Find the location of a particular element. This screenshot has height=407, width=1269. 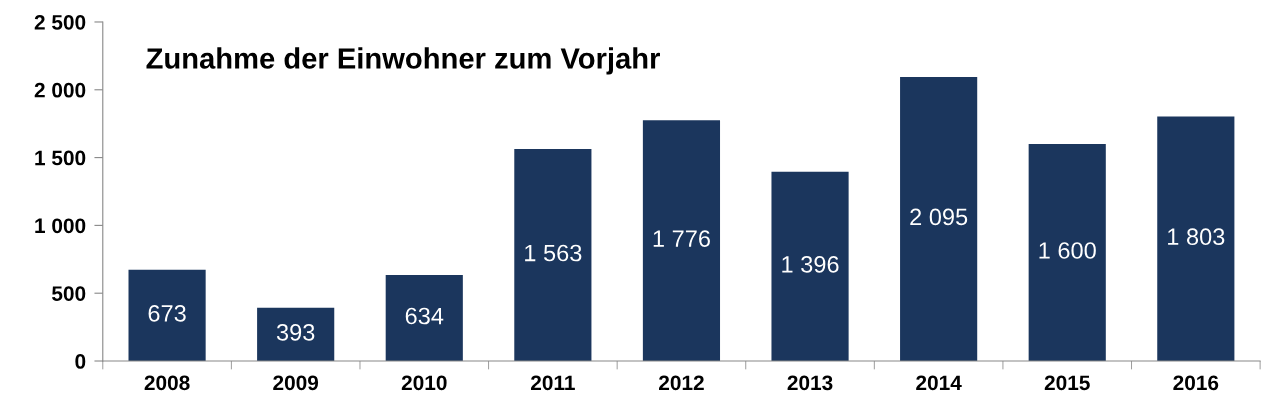

data-label: 1 803 is located at coordinates (1196, 237).